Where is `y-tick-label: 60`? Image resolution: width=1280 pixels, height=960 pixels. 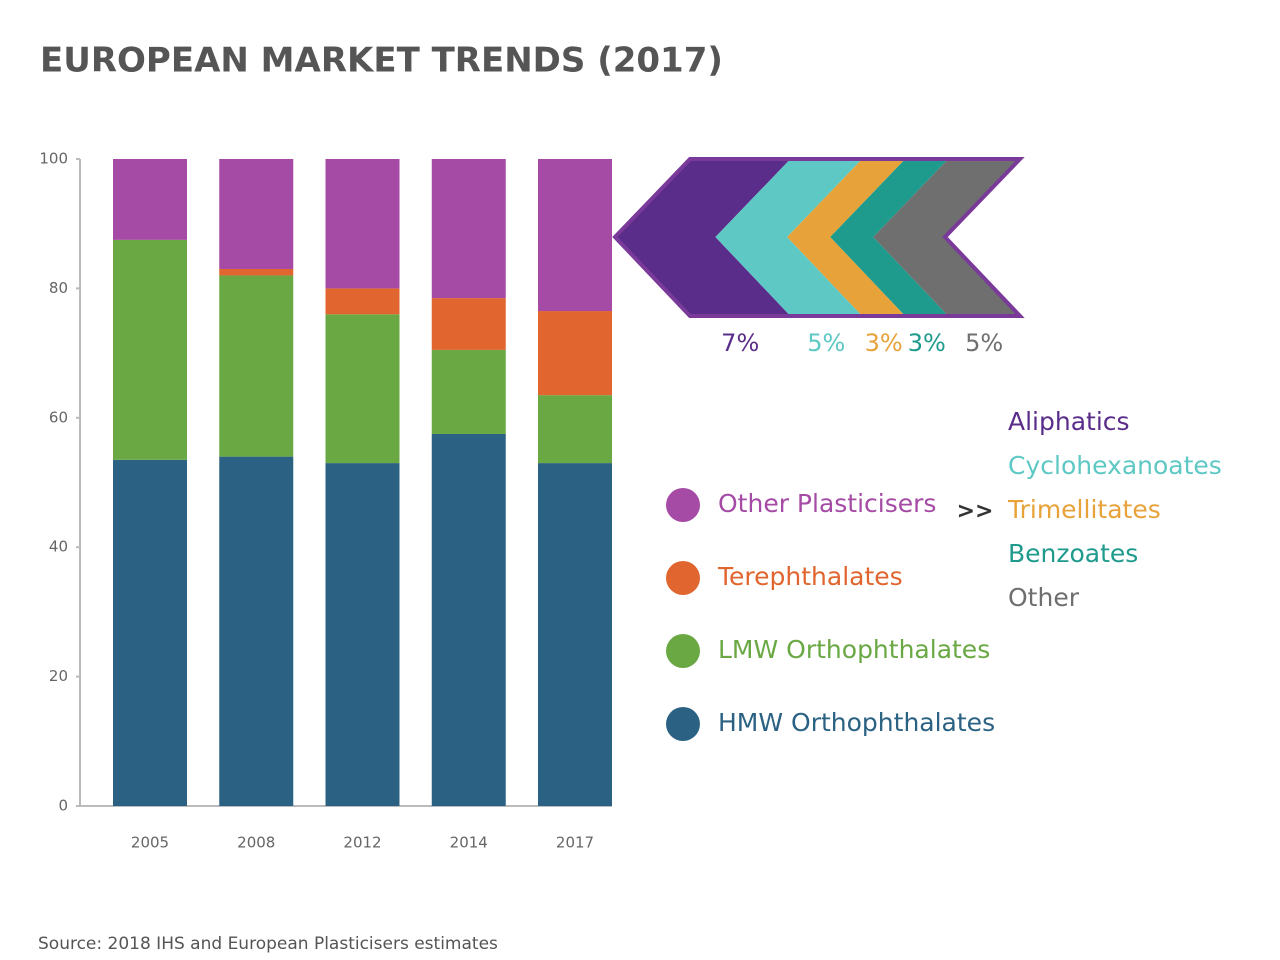
y-tick-label: 60 is located at coordinates (58, 417).